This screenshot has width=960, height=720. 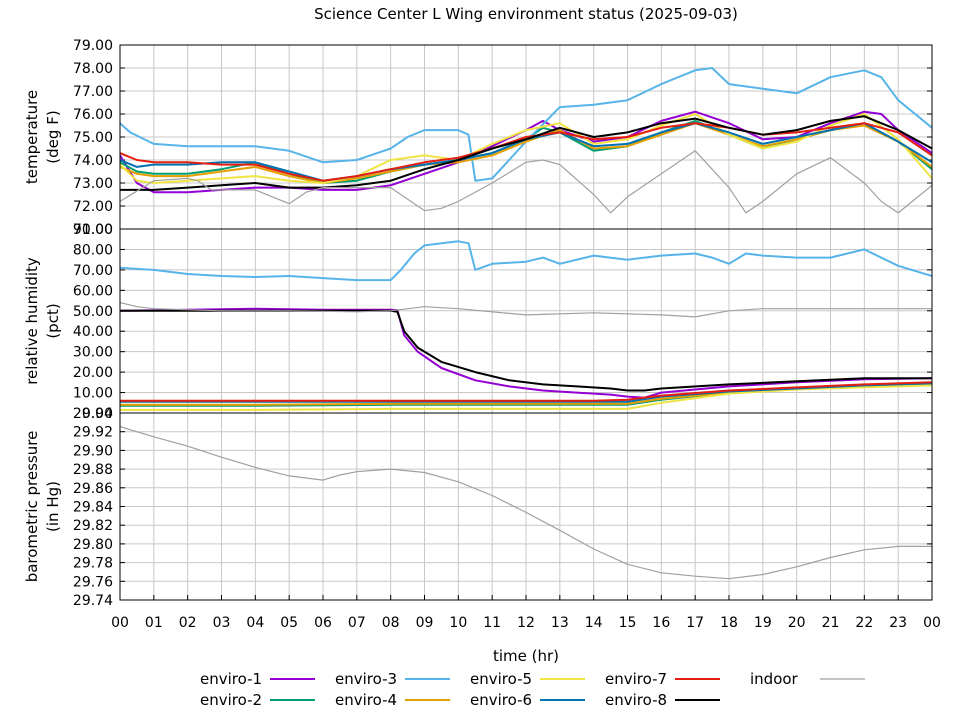 I want to click on y-tick-label: 20.00, so click(x=93, y=373).